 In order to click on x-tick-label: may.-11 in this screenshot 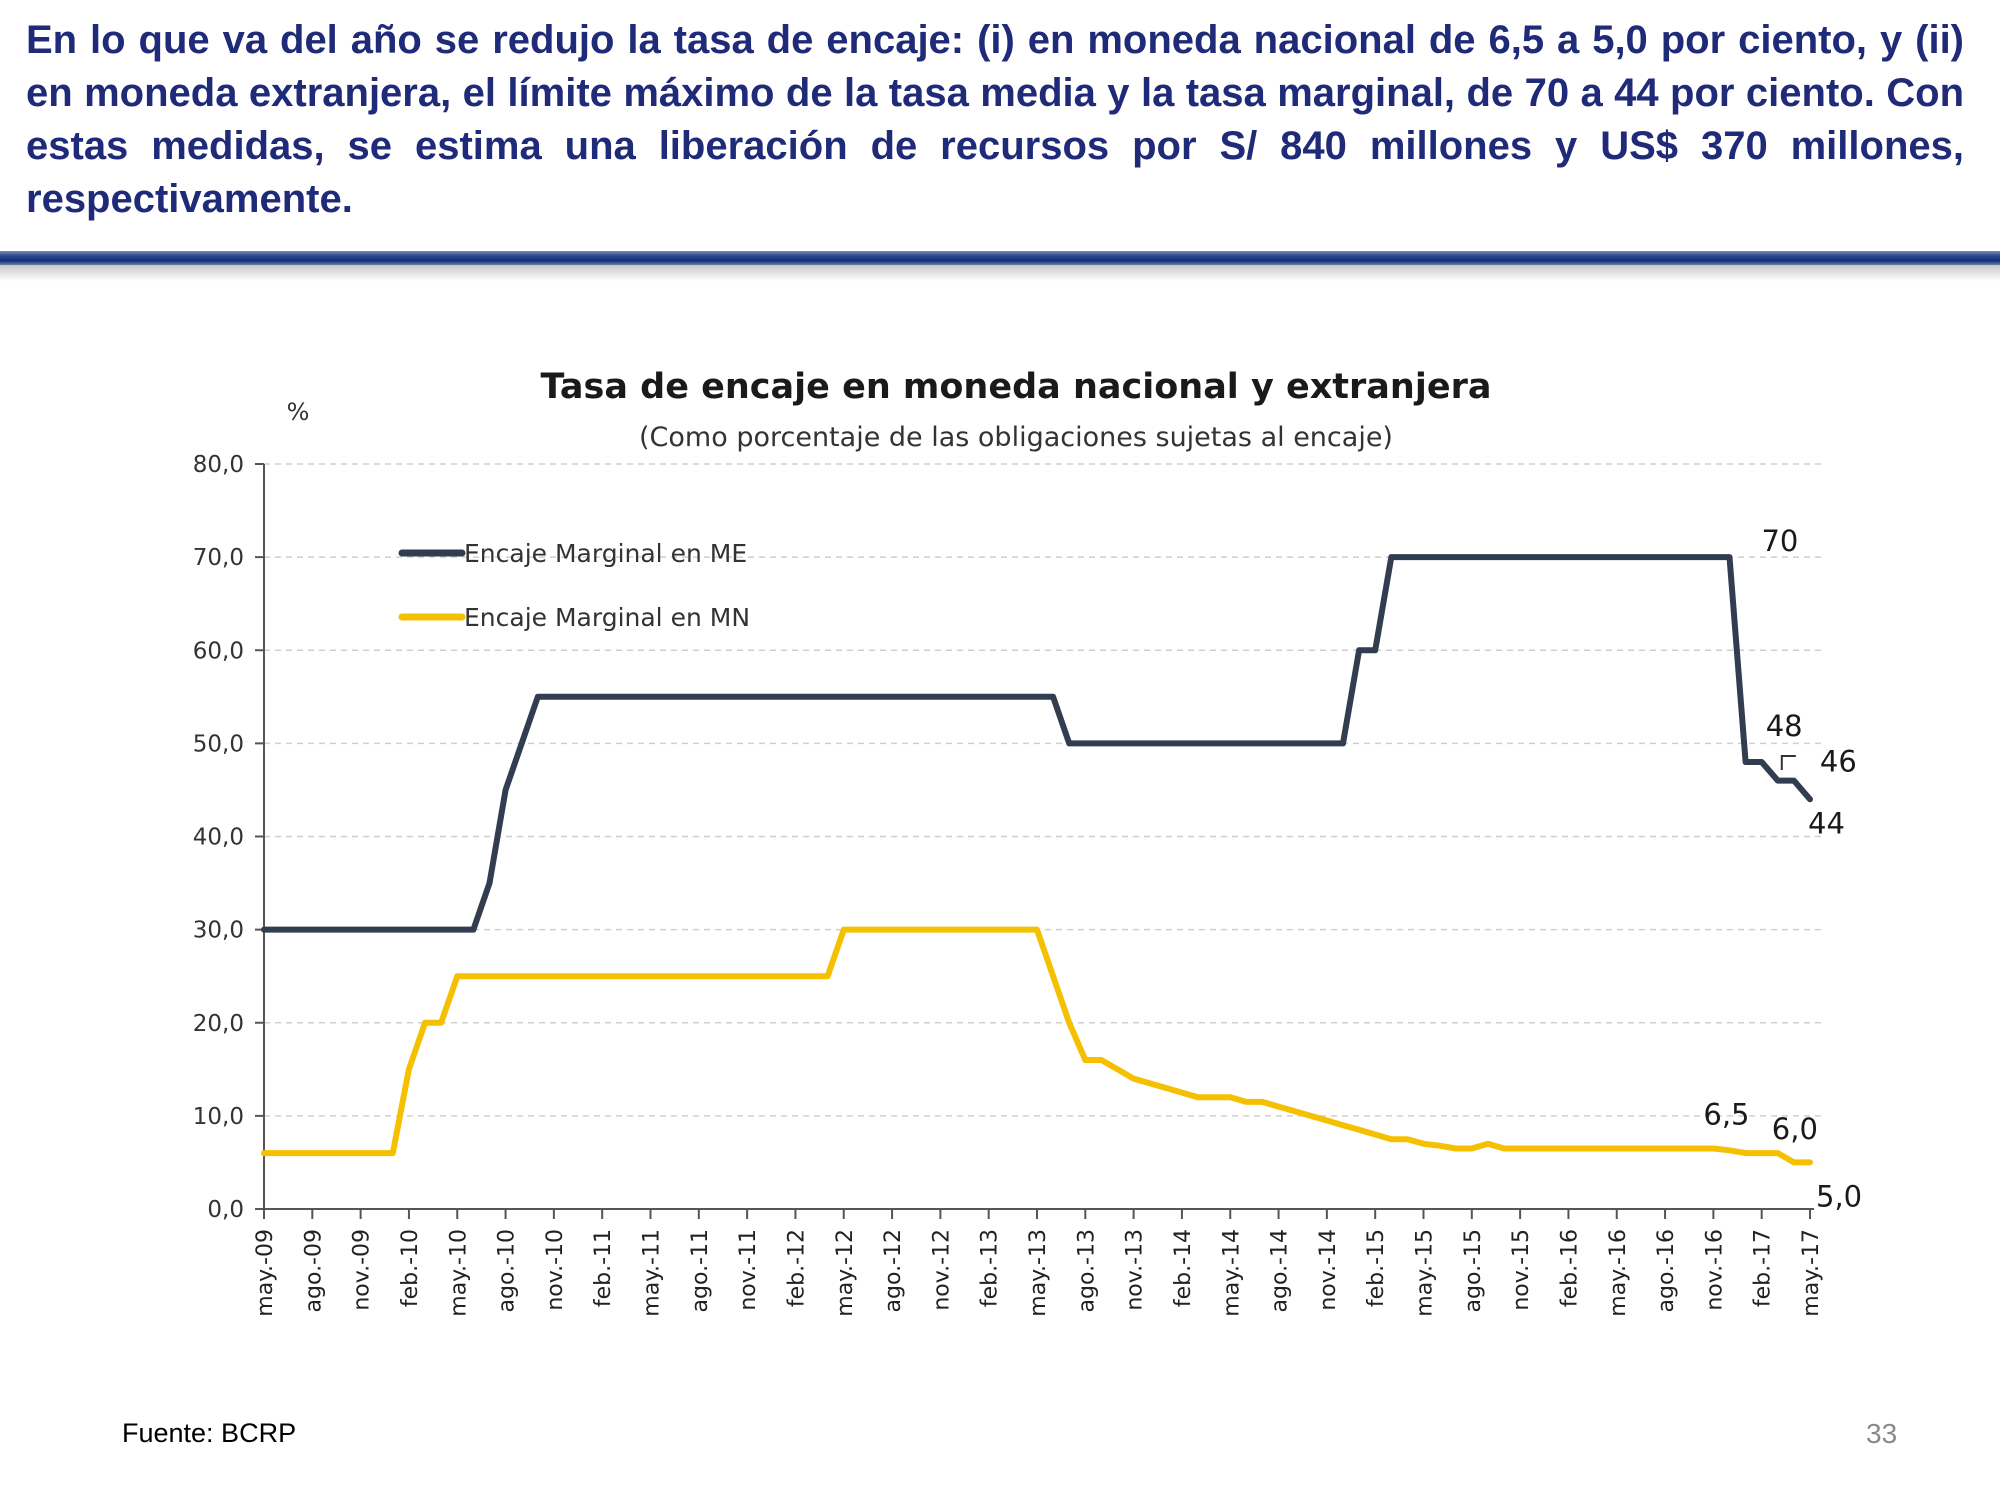, I will do `click(652, 1273)`.